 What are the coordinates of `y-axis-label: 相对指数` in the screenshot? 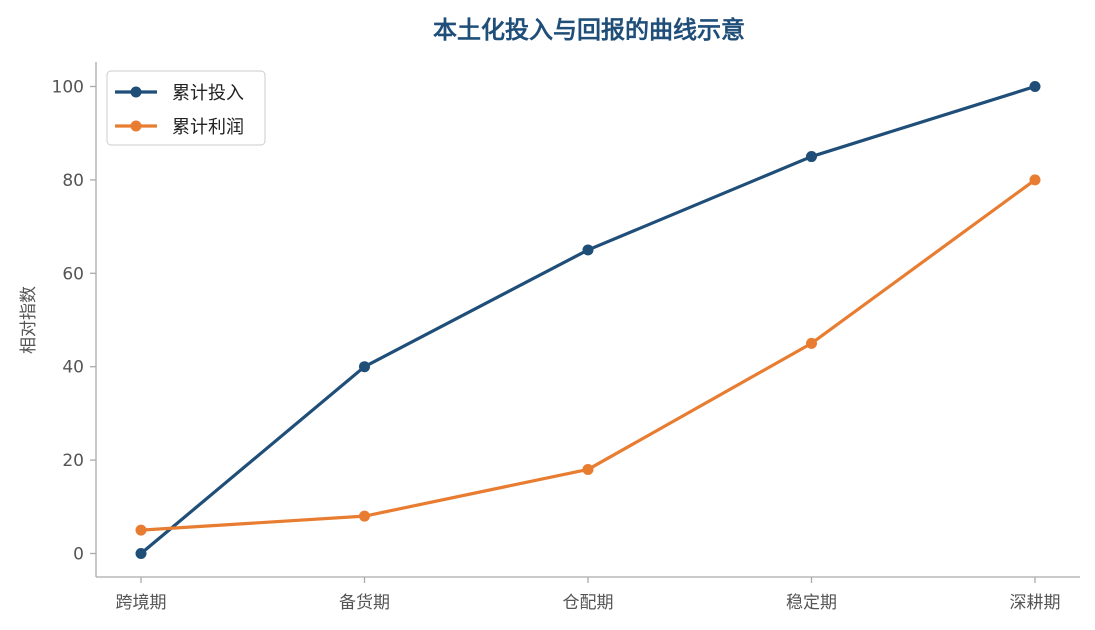 It's located at (29, 320).